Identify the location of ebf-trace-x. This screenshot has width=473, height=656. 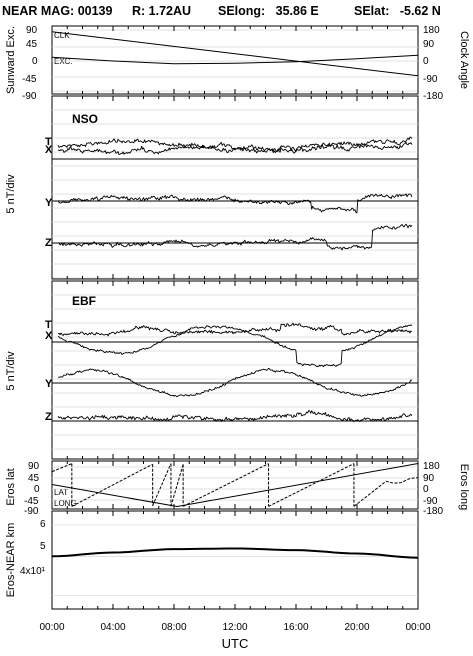
(235, 346).